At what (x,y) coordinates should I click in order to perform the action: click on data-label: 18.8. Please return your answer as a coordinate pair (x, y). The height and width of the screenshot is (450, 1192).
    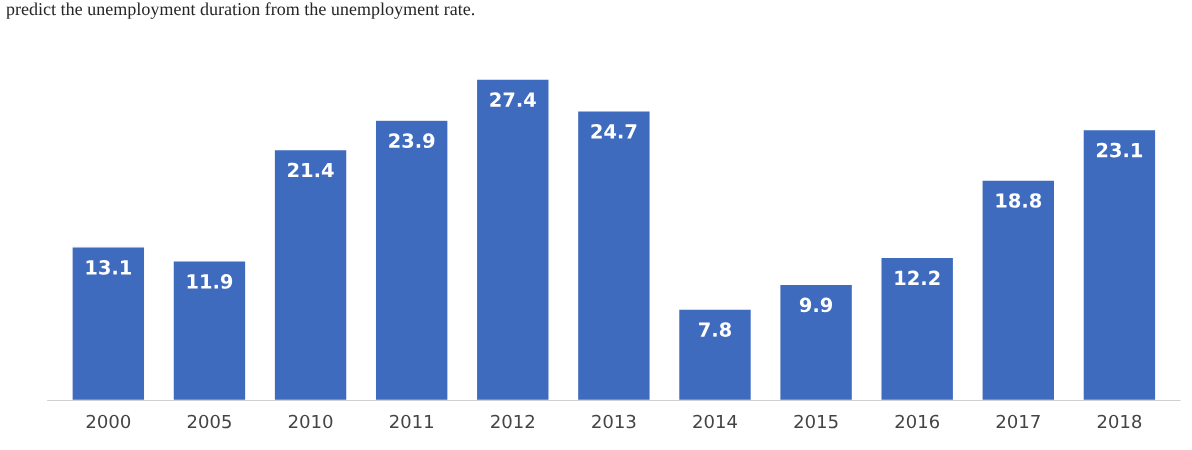
    Looking at the image, I should click on (1019, 200).